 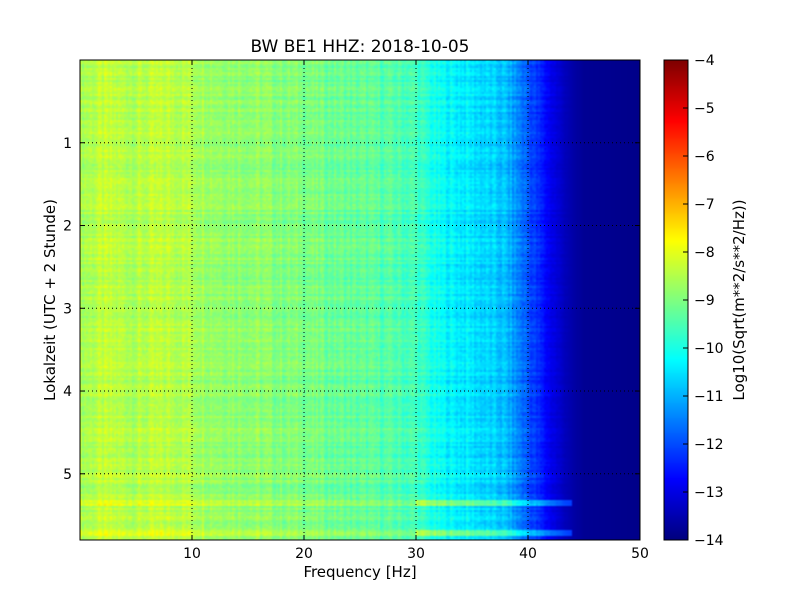 I want to click on y-tick-label: 2, so click(x=67, y=227).